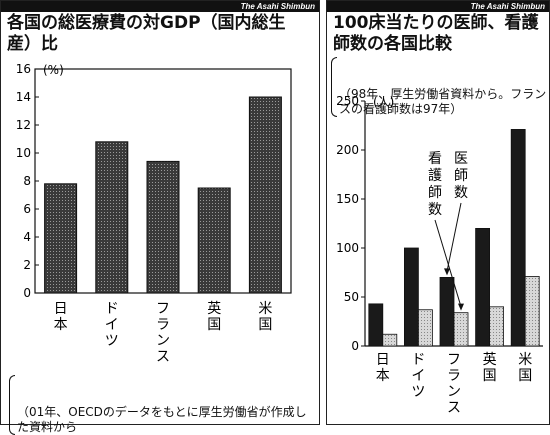 This screenshot has width=550, height=435. What do you see at coordinates (383, 102) in the screenshot?
I see `y-axis-unit: (人)` at bounding box center [383, 102].